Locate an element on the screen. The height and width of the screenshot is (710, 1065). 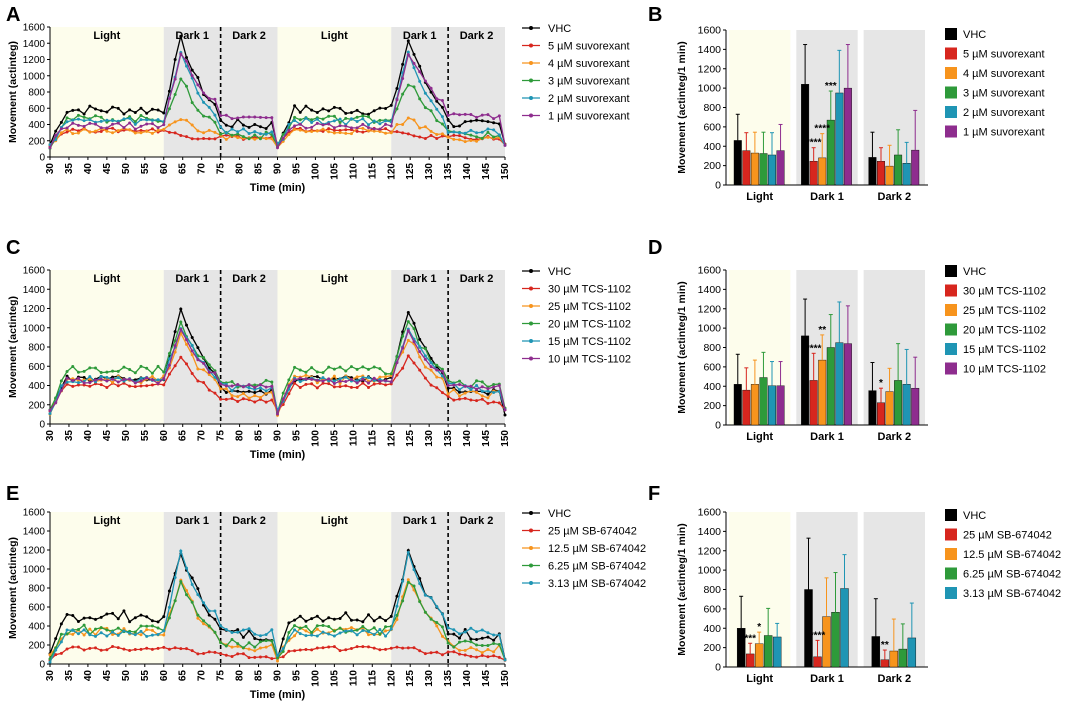
x-tick-label: 130 is located at coordinates (429, 438).